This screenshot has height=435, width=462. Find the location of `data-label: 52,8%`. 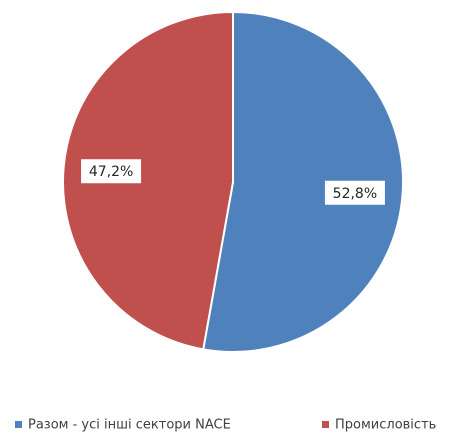

data-label: 52,8% is located at coordinates (355, 194).